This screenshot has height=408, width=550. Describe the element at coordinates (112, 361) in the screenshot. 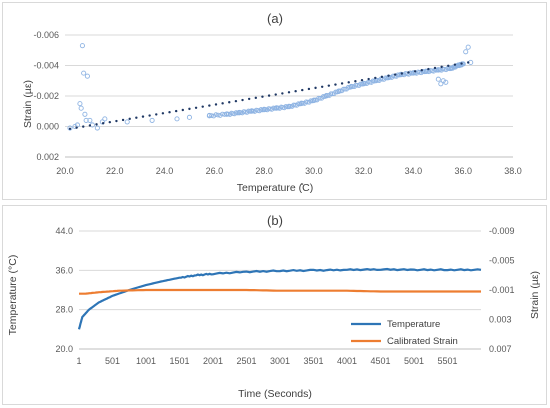

I see `x-tick-label: 501` at that location.